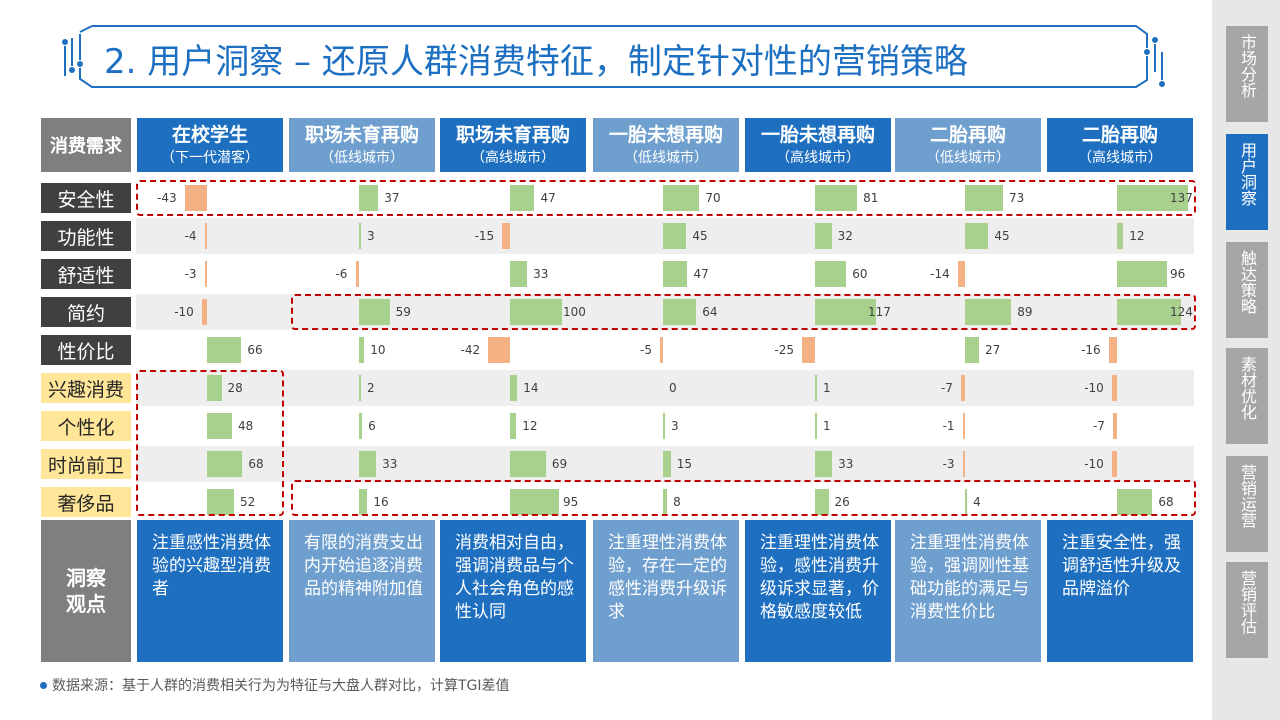 The image size is (1280, 720). What do you see at coordinates (513, 158) in the screenshot?
I see `column-header-sub: （高线城市）` at bounding box center [513, 158].